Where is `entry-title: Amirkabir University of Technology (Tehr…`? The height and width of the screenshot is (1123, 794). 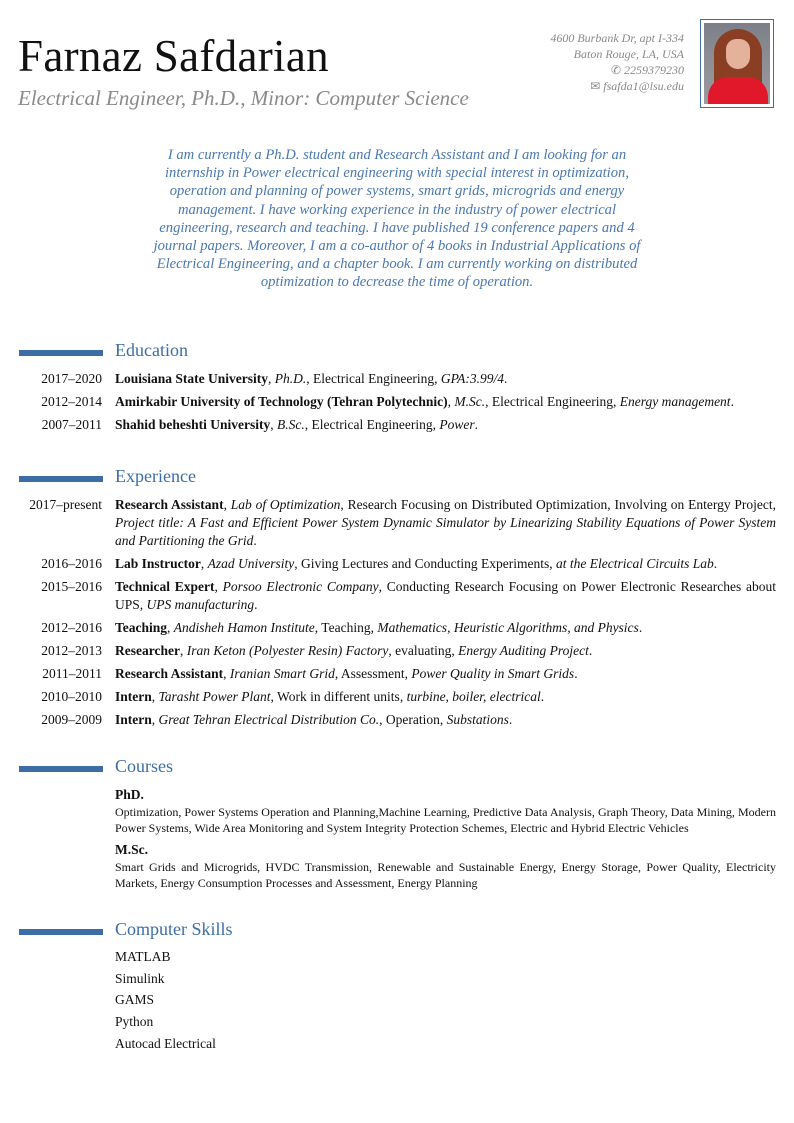 entry-title: Amirkabir University of Technology (Tehr… is located at coordinates (281, 401).